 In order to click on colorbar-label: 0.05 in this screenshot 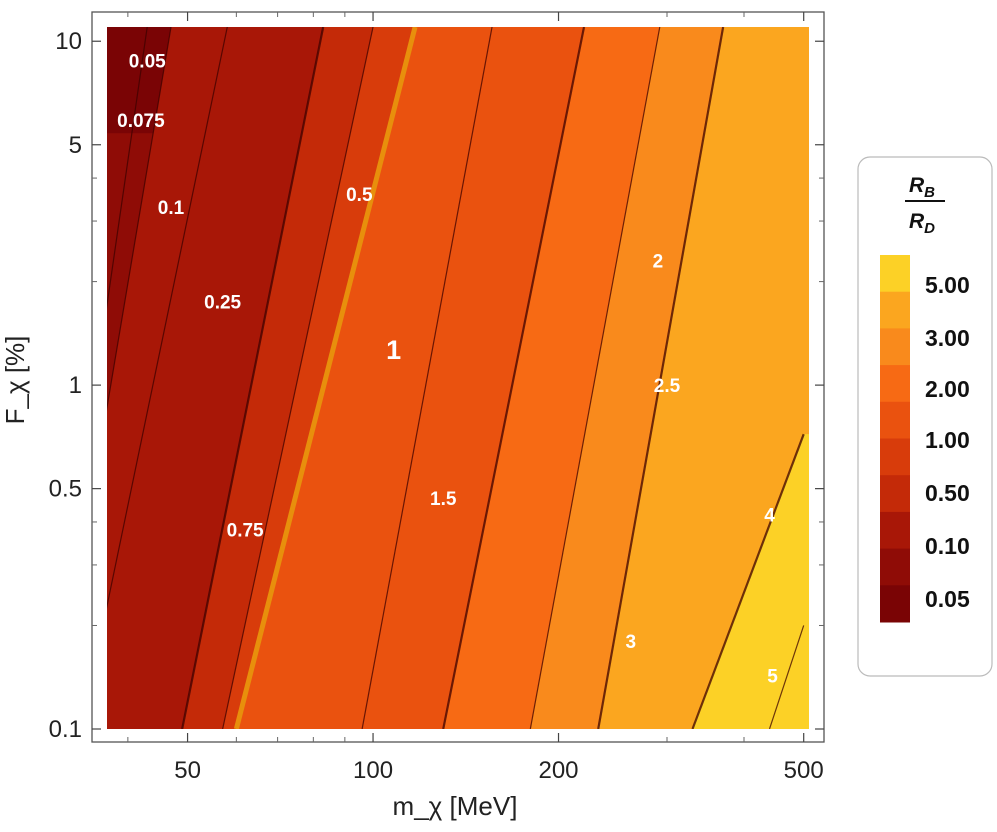, I will do `click(947, 599)`.